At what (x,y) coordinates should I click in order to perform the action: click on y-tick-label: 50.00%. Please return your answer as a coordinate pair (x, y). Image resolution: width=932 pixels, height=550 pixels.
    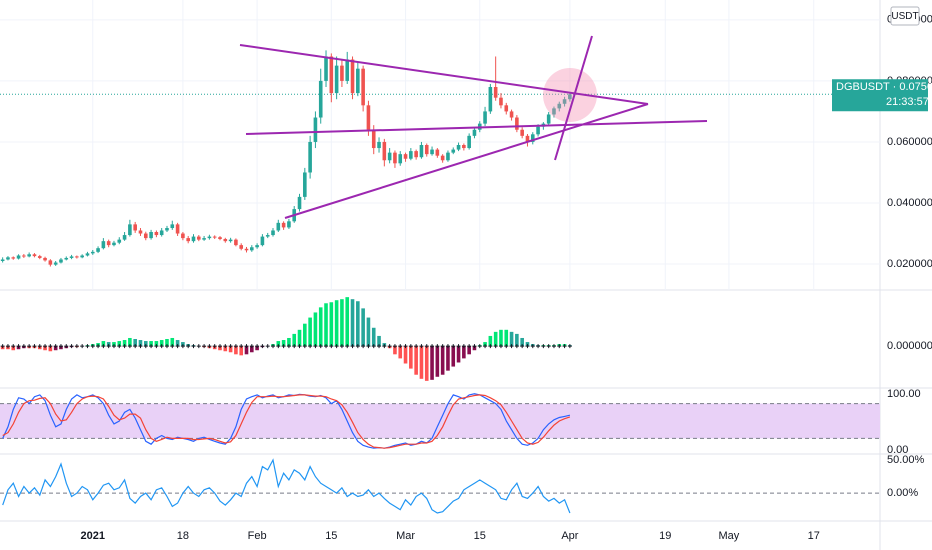
    Looking at the image, I should click on (906, 460).